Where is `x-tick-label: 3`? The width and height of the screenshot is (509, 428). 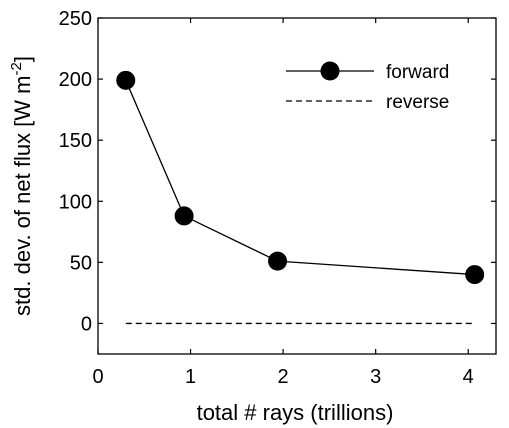
x-tick-label: 3 is located at coordinates (375, 377).